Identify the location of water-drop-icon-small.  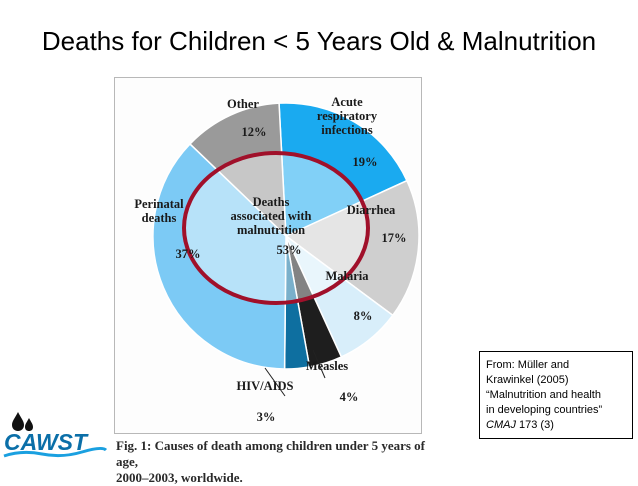
(29, 424).